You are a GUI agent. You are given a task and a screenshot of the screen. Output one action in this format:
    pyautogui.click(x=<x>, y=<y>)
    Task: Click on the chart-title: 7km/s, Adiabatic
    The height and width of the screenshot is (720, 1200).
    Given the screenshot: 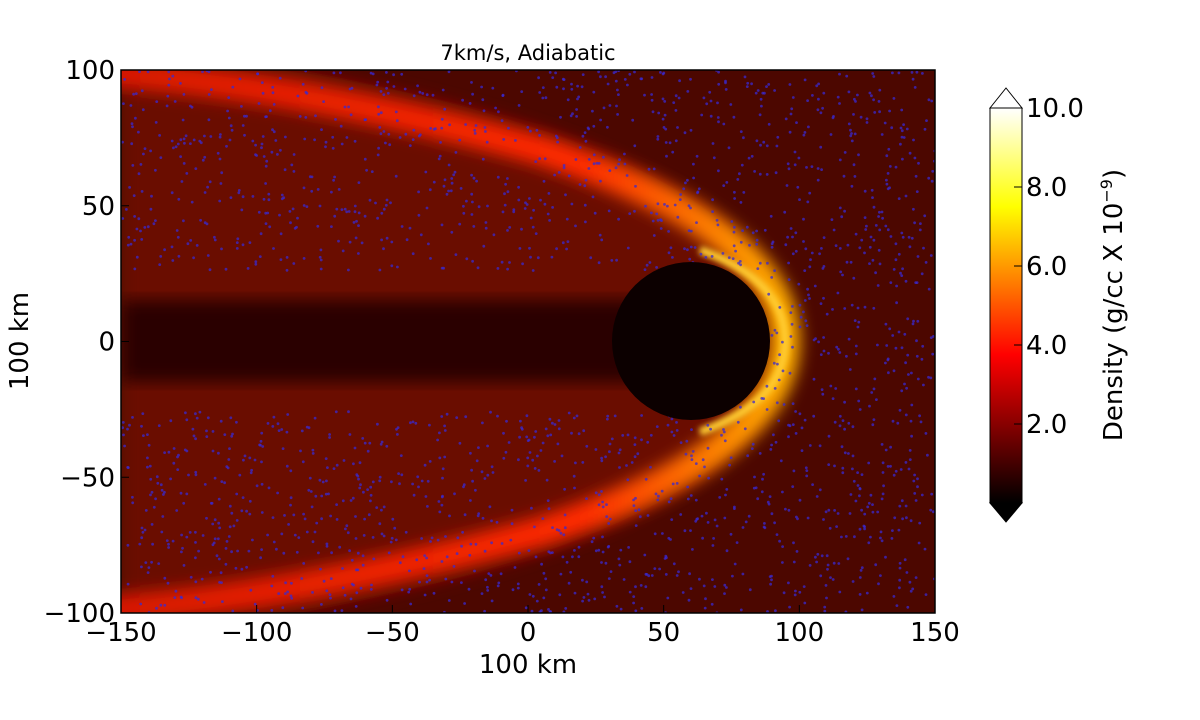 What is the action you would take?
    pyautogui.click(x=527, y=53)
    